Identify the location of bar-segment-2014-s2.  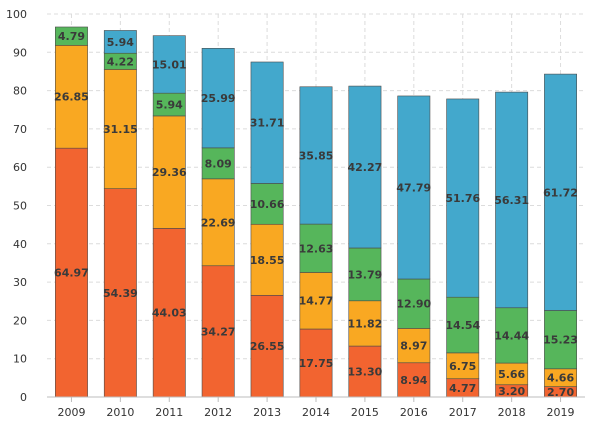
(316, 248).